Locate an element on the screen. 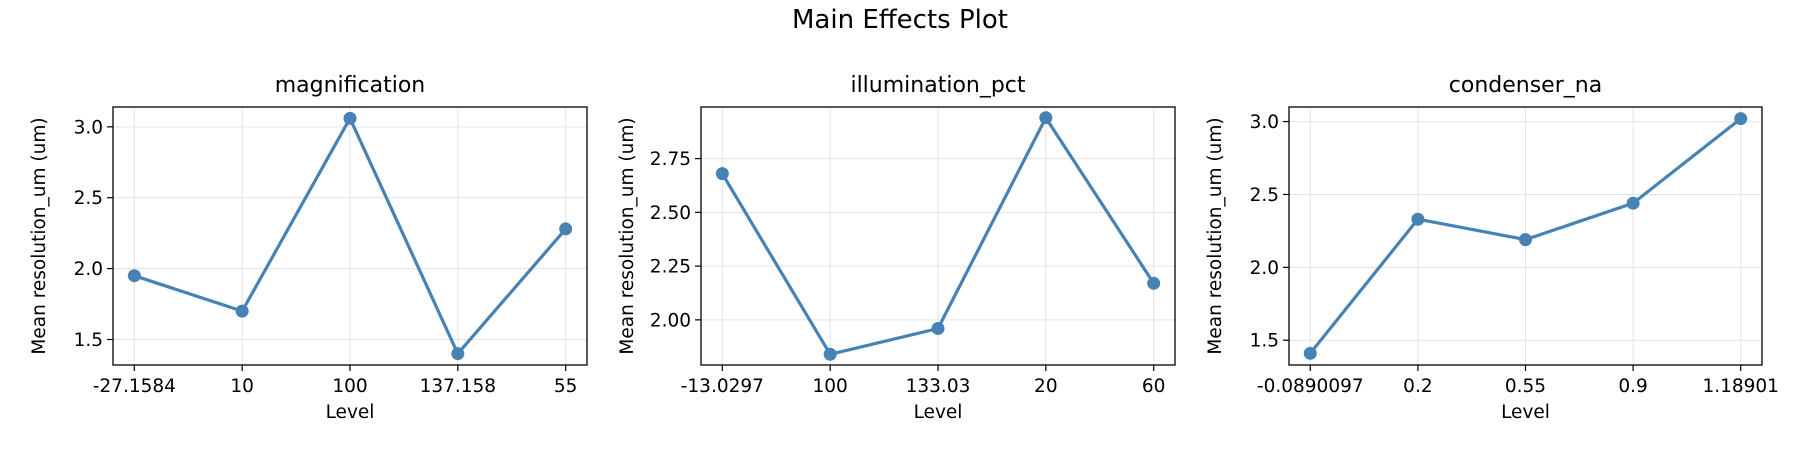 The width and height of the screenshot is (1800, 450). x-tick-label: -0.0890097 is located at coordinates (1310, 386).